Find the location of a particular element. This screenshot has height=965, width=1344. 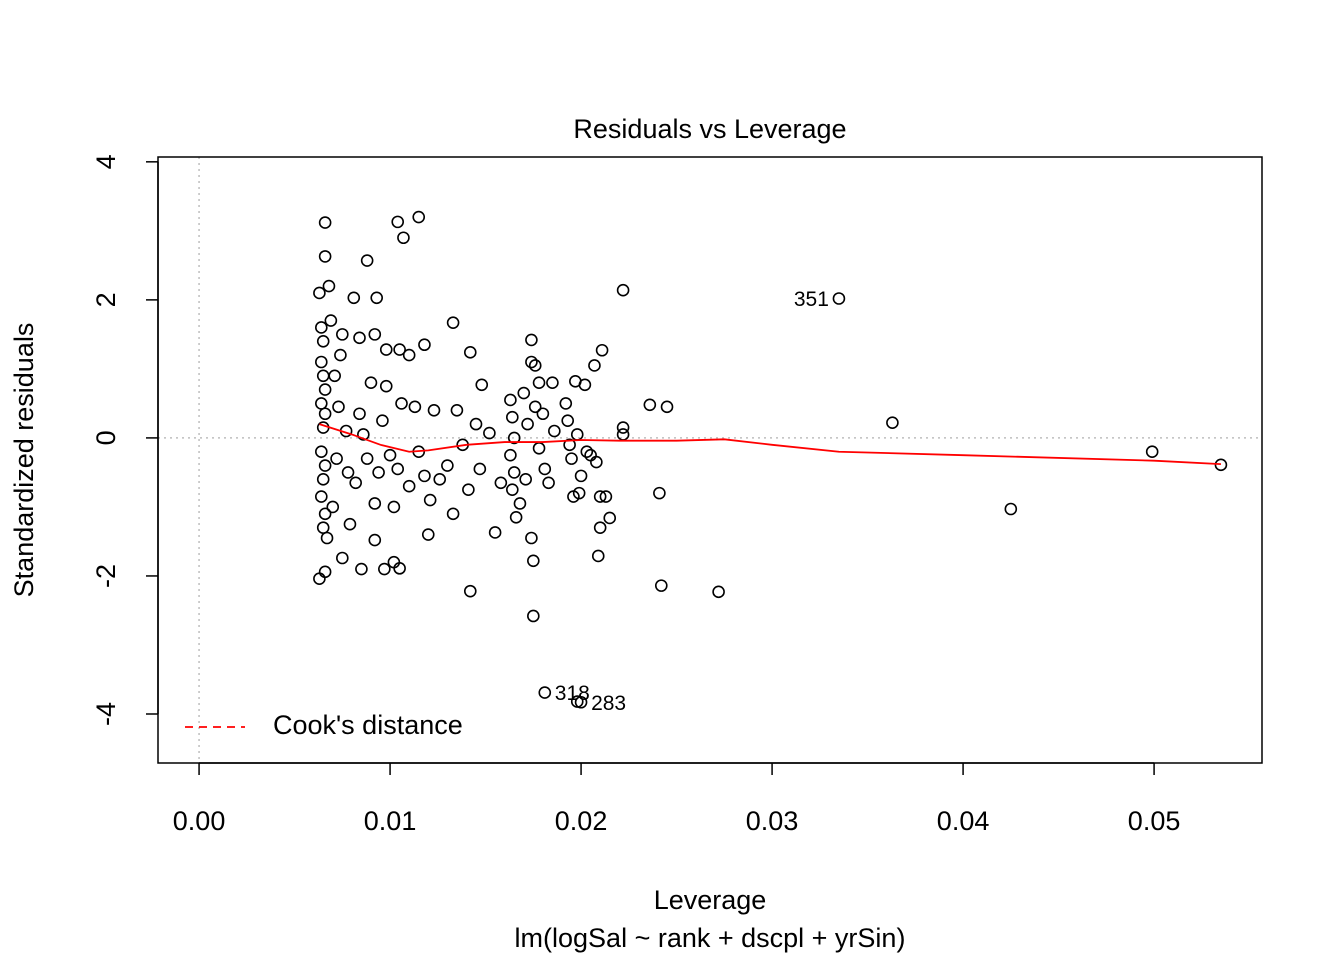

y-tick-label: -4 is located at coordinates (106, 714).